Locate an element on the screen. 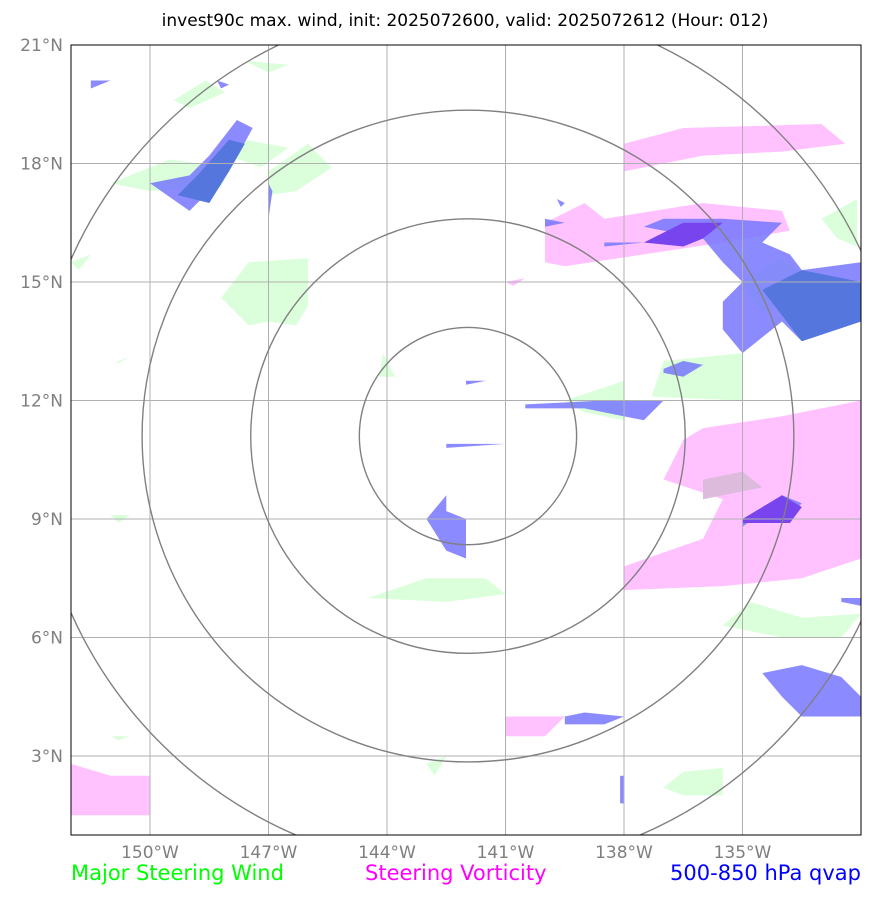 The width and height of the screenshot is (873, 900). x-tick-label: 138°W is located at coordinates (624, 853).